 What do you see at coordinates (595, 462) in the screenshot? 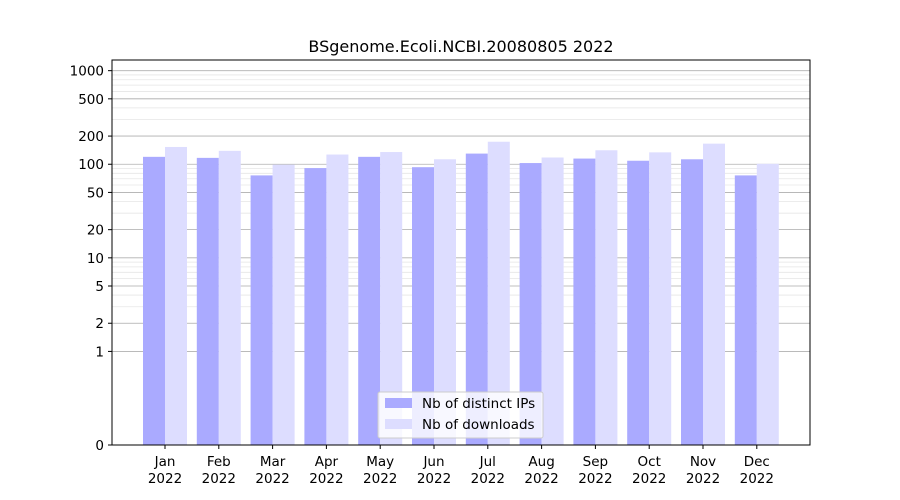
I see `x-tick-label-month: Sep` at bounding box center [595, 462].